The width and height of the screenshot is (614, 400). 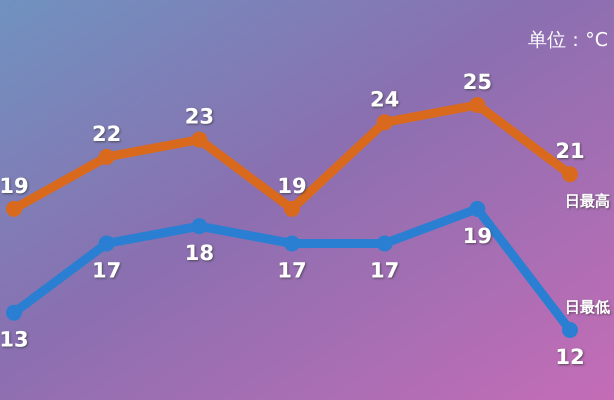 I want to click on data-label: 23, so click(x=199, y=116).